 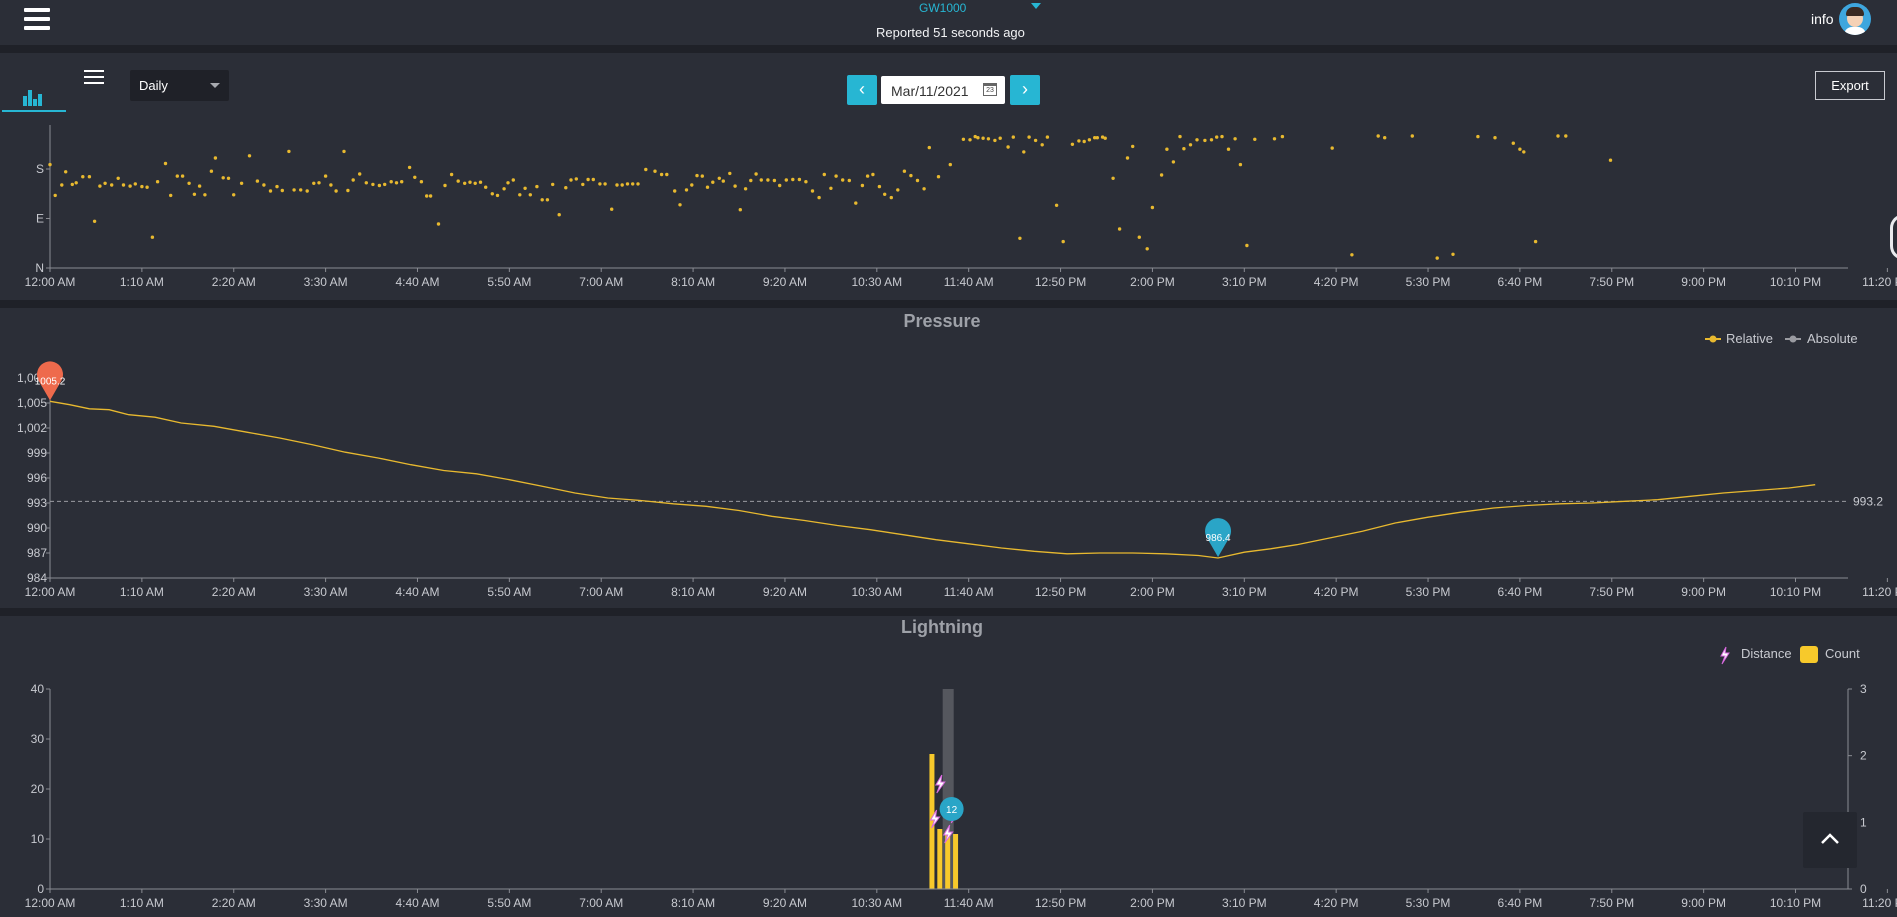 What do you see at coordinates (94, 78) in the screenshot?
I see `tab-list-view` at bounding box center [94, 78].